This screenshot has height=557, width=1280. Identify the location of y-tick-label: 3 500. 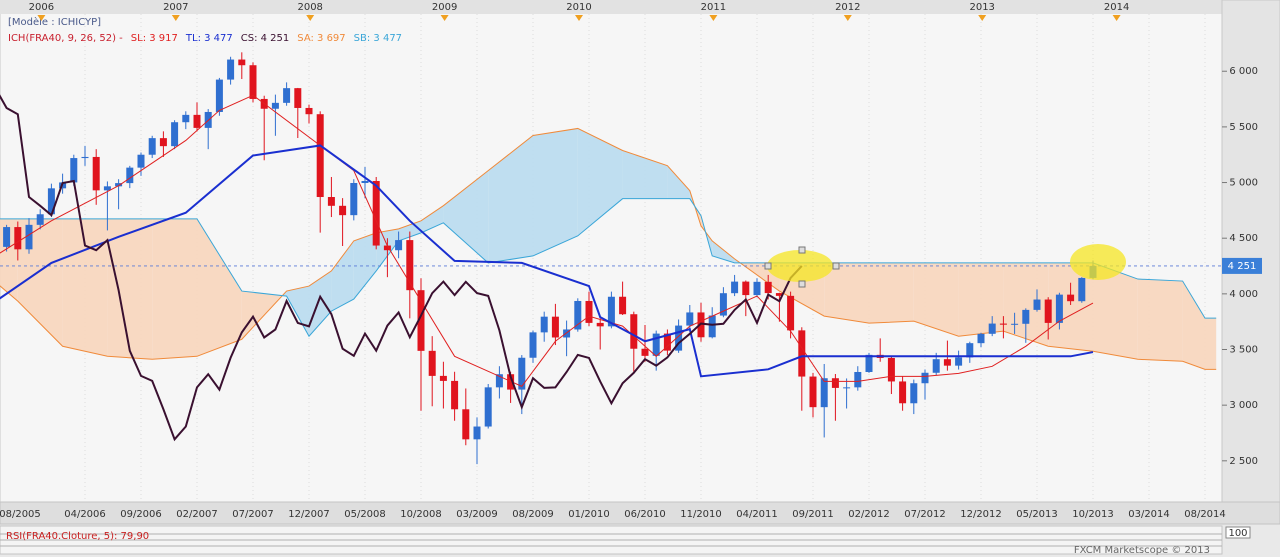
(1243, 350).